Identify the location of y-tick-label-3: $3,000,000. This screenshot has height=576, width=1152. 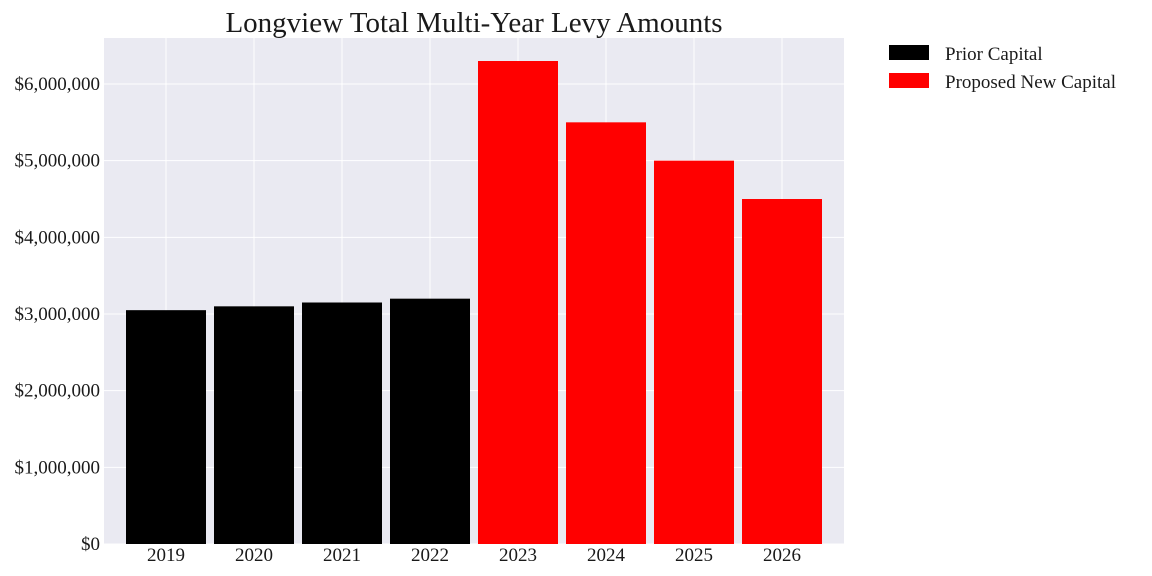
(58, 314).